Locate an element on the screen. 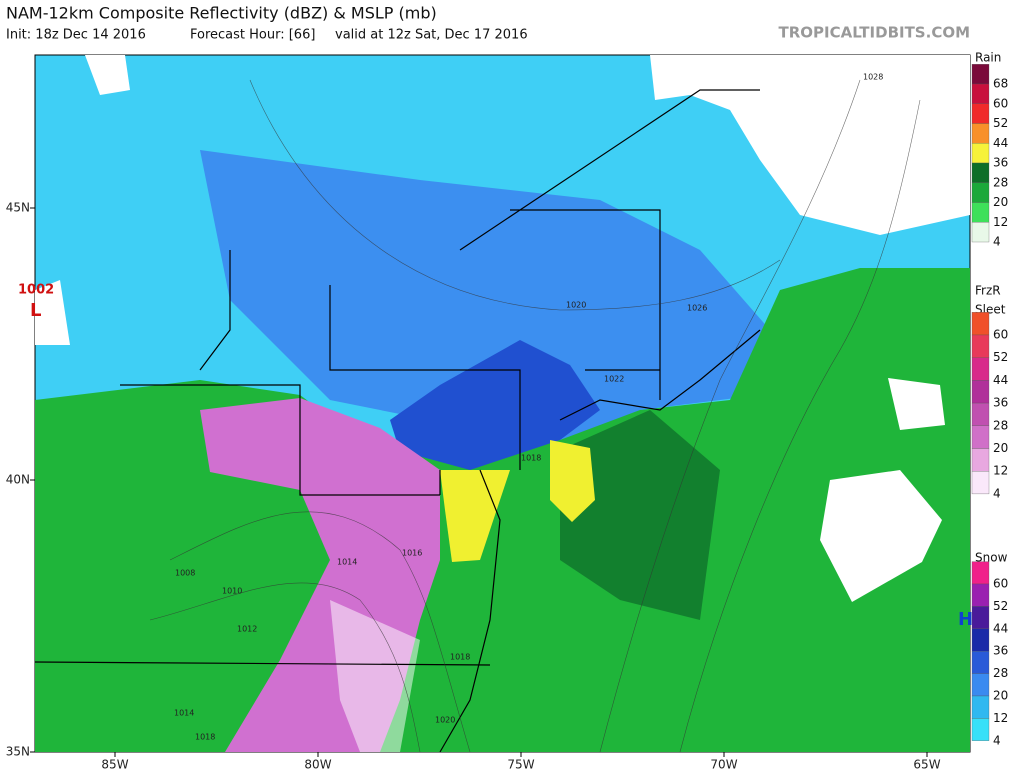 The width and height of the screenshot is (1024, 776). longitude-label: 70W is located at coordinates (723, 765).